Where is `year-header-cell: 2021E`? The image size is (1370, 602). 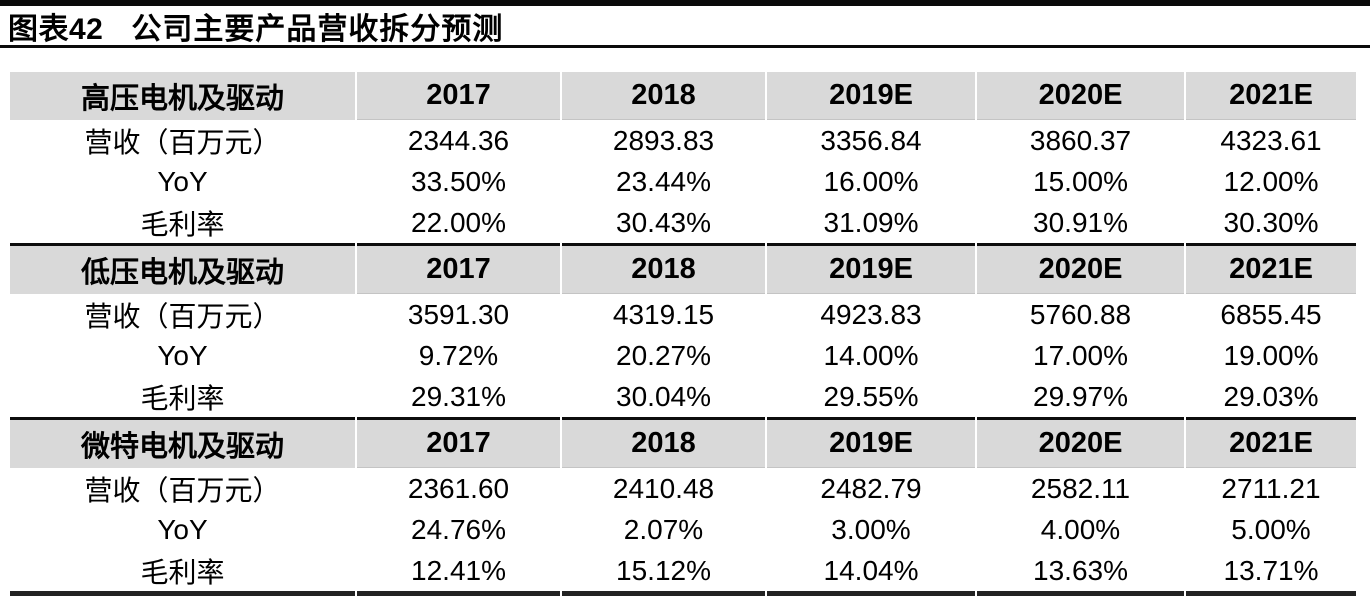 year-header-cell: 2021E is located at coordinates (1271, 444).